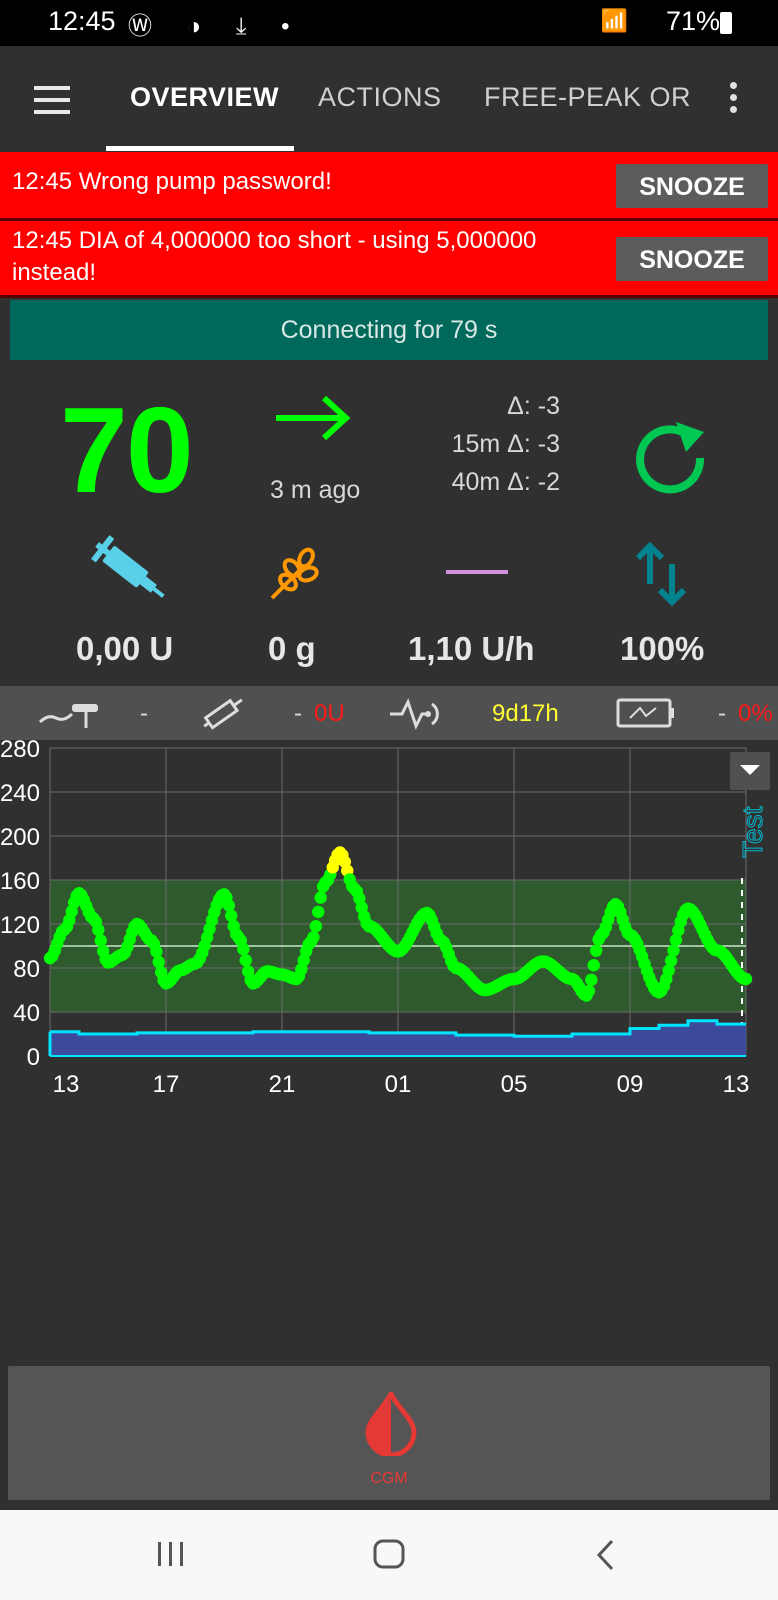 This screenshot has width=778, height=1600. What do you see at coordinates (661, 574) in the screenshot?
I see `profile-switch-icon` at bounding box center [661, 574].